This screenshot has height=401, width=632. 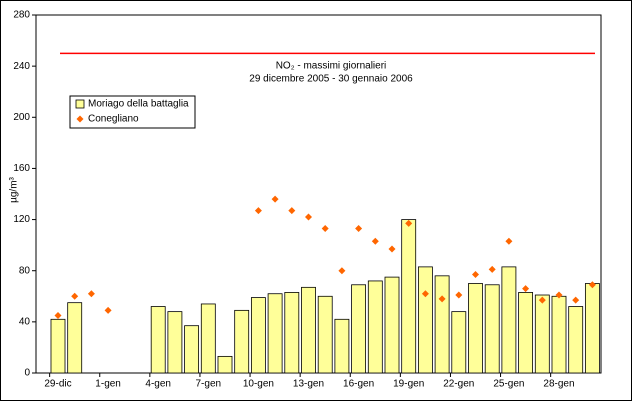 I want to click on y-tick-label: 240, so click(x=21, y=66).